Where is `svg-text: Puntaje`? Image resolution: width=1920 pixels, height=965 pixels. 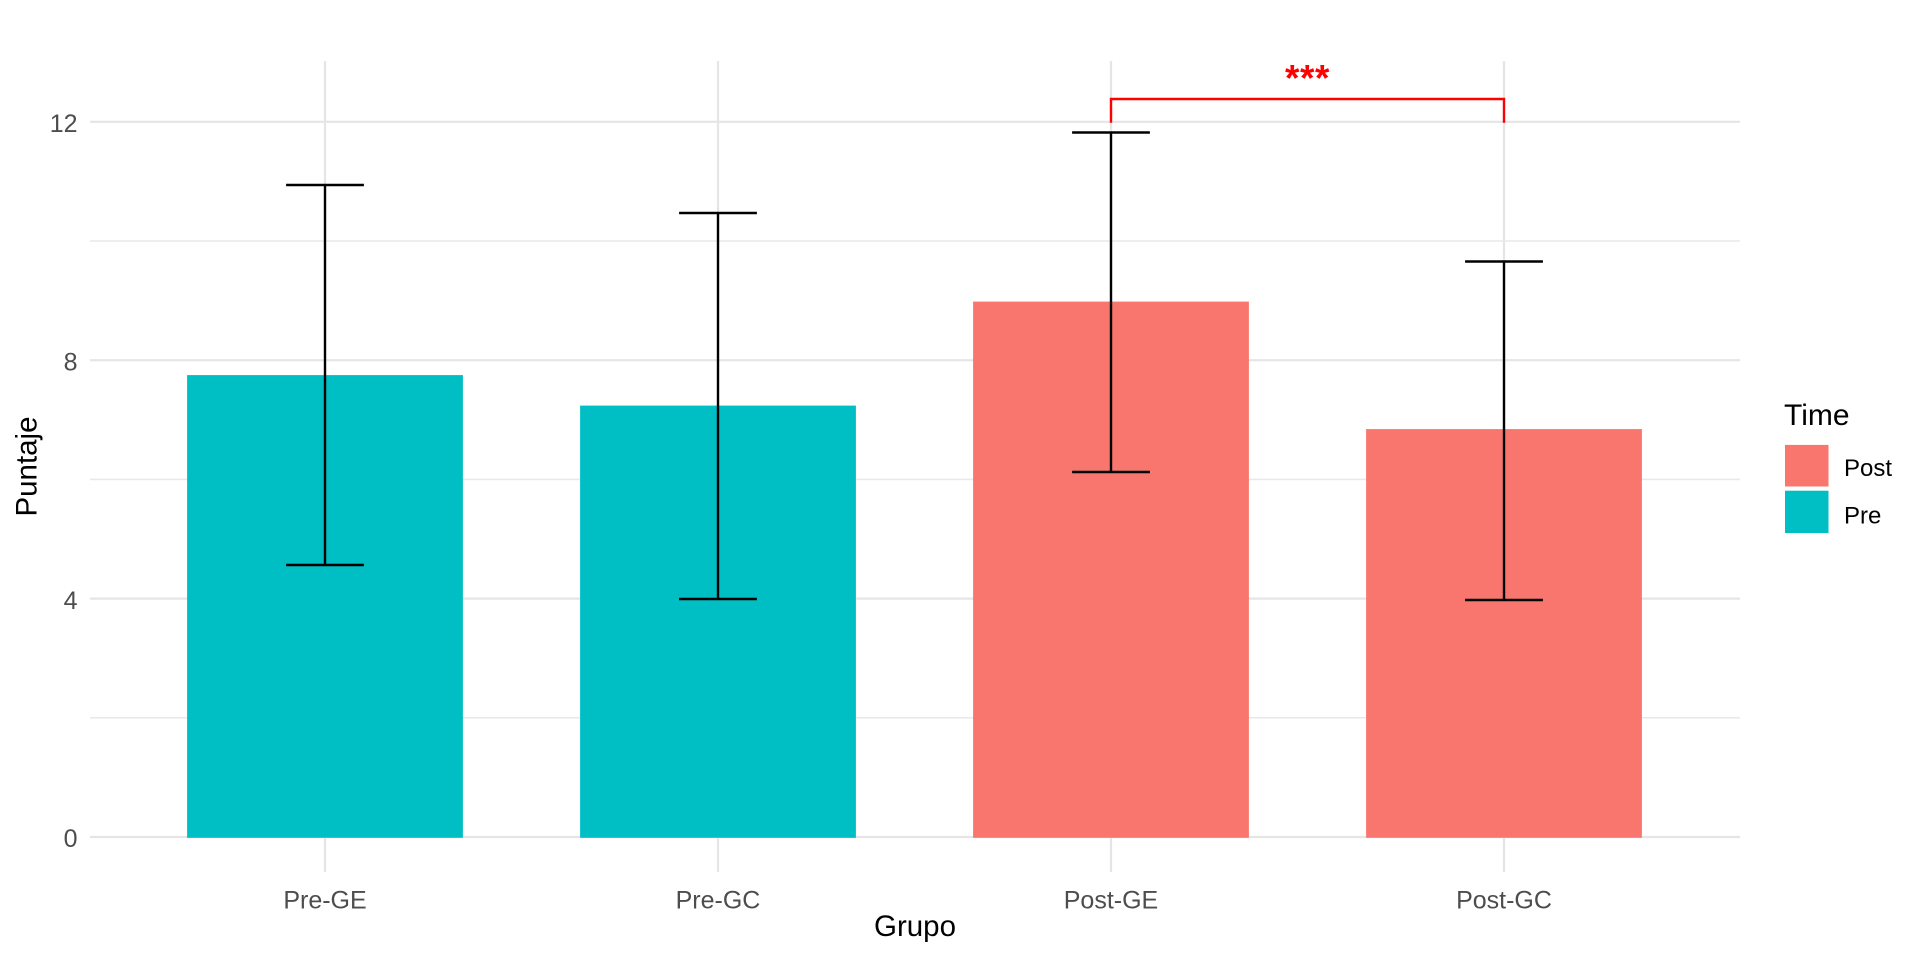 svg-text: Puntaje is located at coordinates (27, 466).